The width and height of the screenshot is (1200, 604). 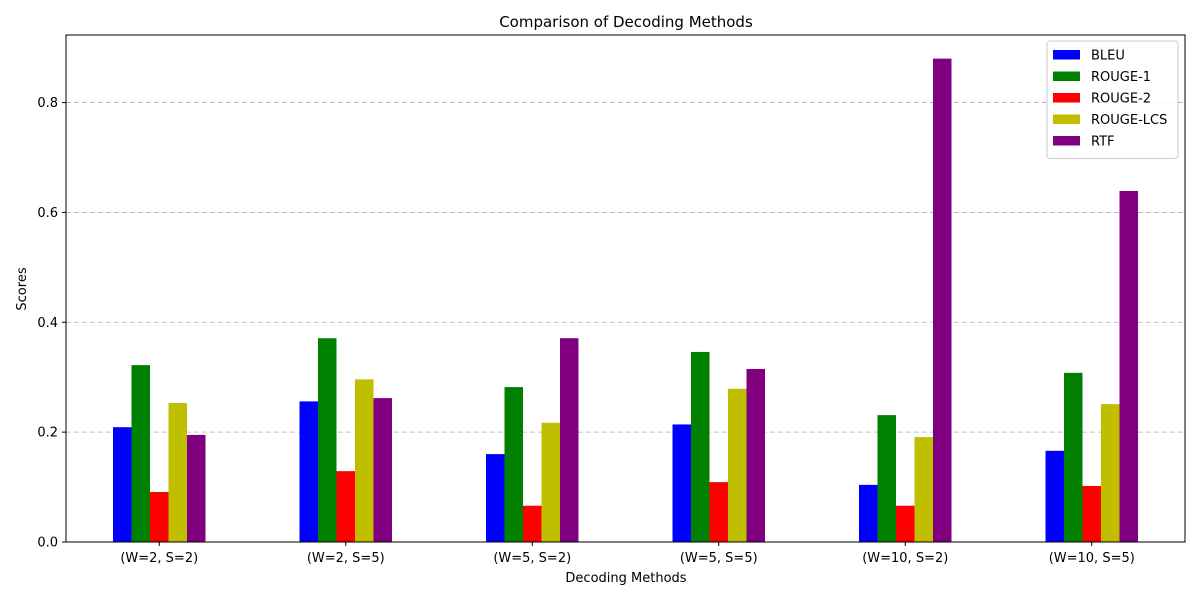 What do you see at coordinates (47, 103) in the screenshot?
I see `y-tick-label: 0.8` at bounding box center [47, 103].